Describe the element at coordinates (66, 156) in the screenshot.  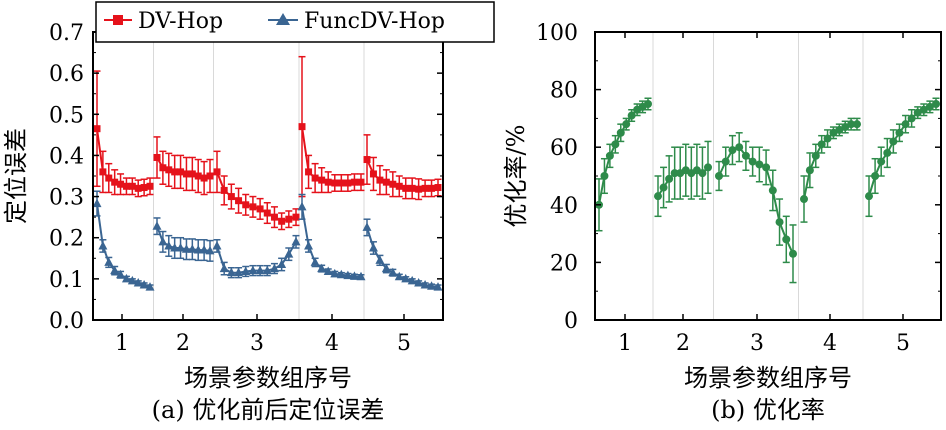
I see `y-tick-label: 0.4` at that location.